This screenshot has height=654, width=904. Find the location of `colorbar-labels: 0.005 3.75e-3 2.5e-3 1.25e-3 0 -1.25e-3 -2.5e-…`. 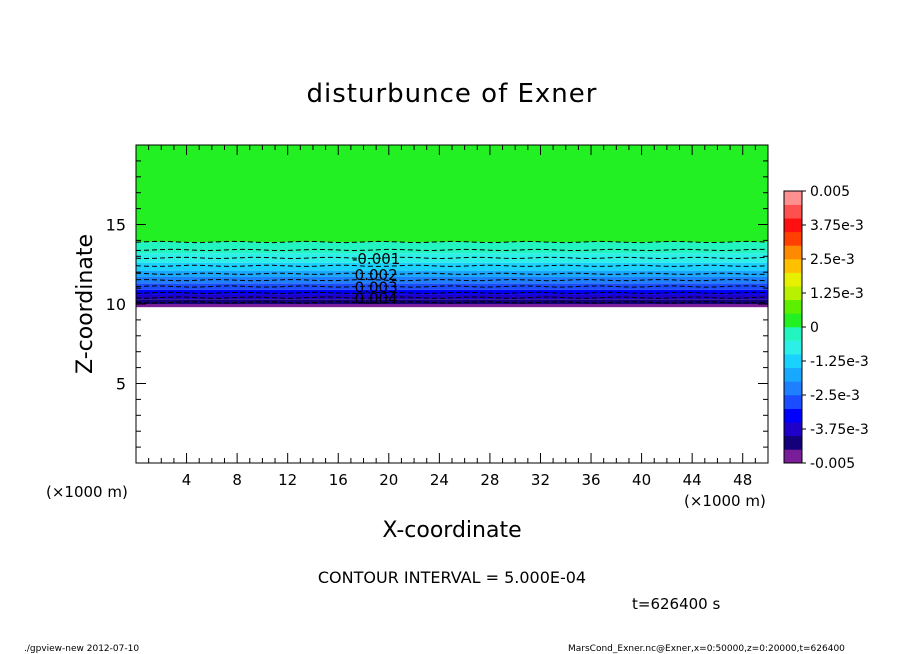

colorbar-labels: 0.005 3.75e-3 2.5e-3 1.25e-3 0 -1.25e-3 -2.5e-… is located at coordinates (835, 328).